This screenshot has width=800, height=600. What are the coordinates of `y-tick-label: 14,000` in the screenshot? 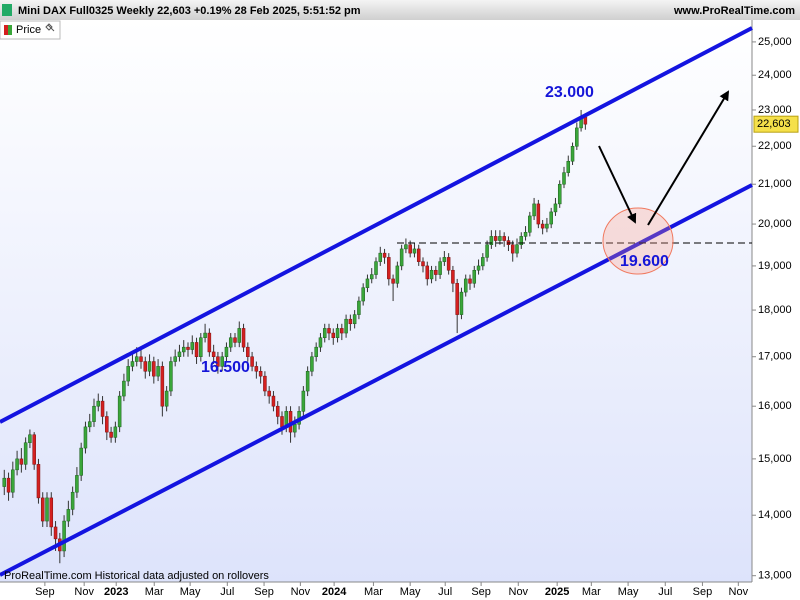 It's located at (775, 515).